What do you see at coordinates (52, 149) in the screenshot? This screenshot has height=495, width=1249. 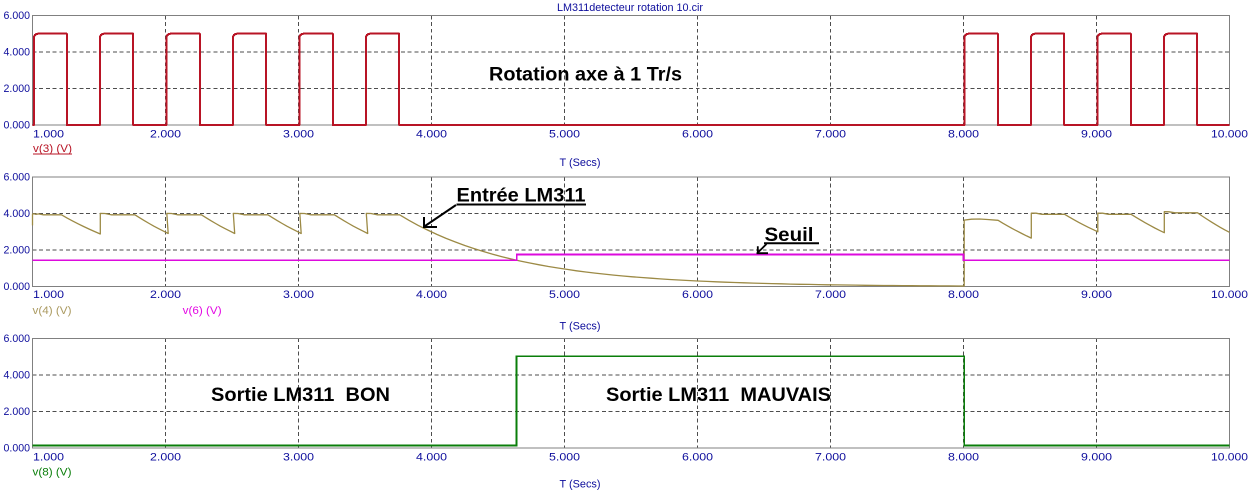 I see `svg-text: v(3) (V)` at bounding box center [52, 149].